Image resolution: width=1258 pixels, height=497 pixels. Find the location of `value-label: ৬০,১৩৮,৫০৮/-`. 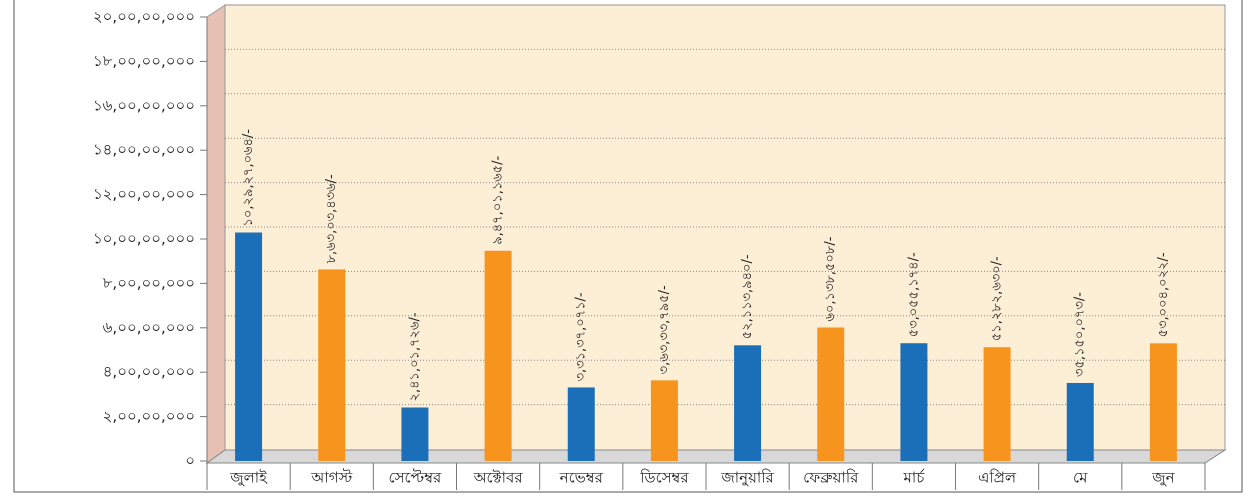

value-label: ৬০,১৩৮,৫০৮/- is located at coordinates (830, 278).